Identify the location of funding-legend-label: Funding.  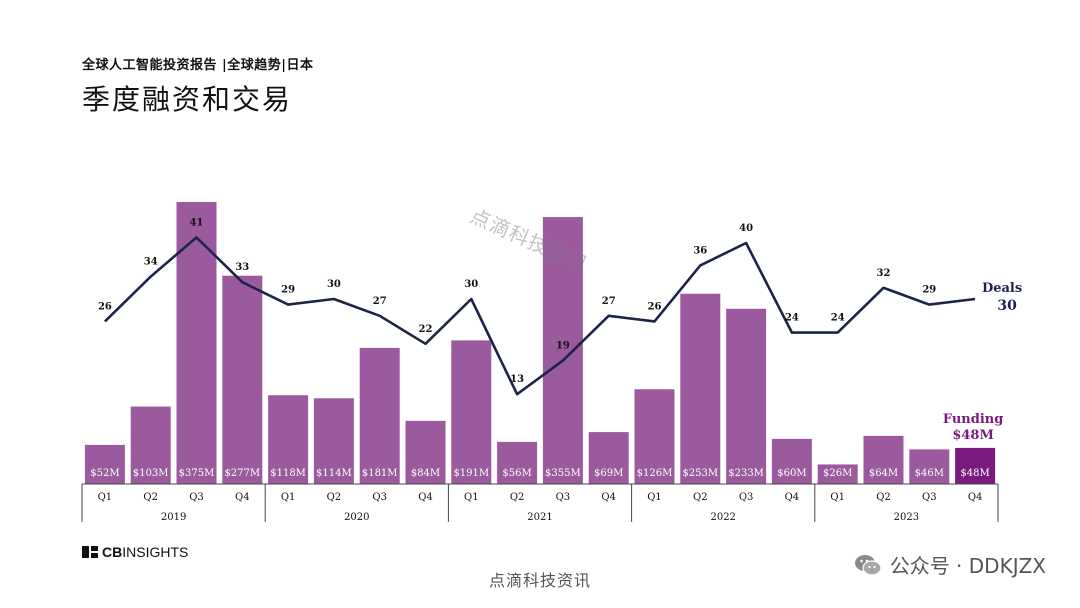
(973, 419).